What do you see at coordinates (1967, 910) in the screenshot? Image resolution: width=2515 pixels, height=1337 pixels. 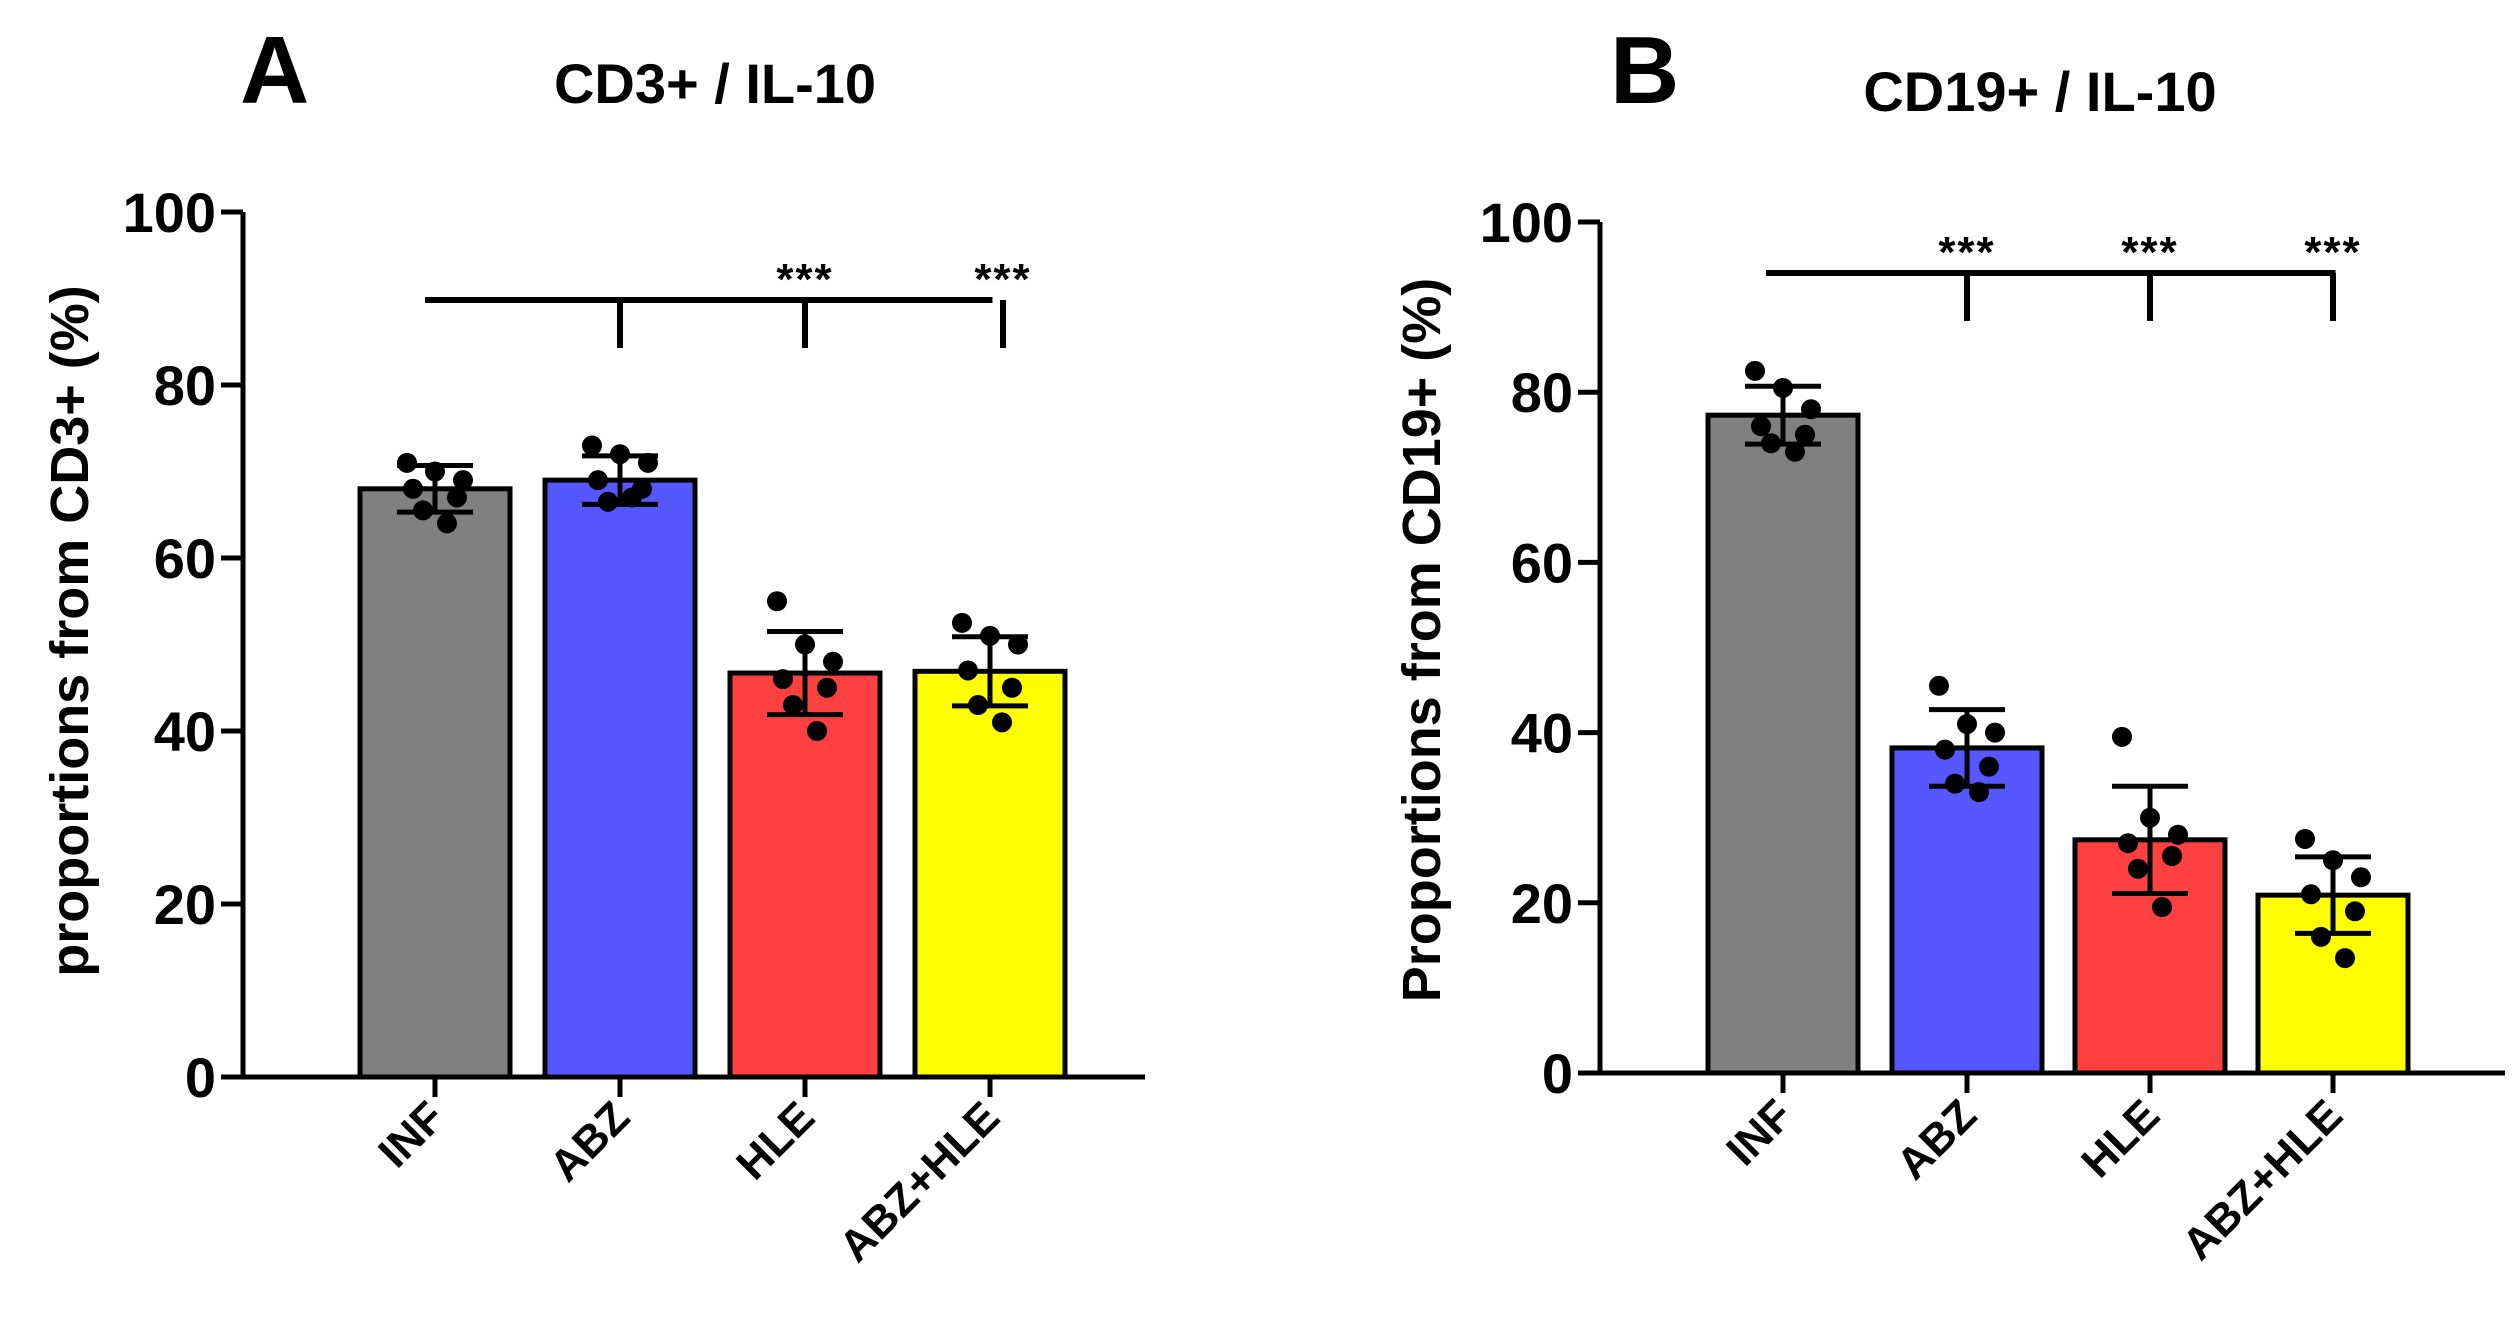 I see `panel-b-bar-abz` at bounding box center [1967, 910].